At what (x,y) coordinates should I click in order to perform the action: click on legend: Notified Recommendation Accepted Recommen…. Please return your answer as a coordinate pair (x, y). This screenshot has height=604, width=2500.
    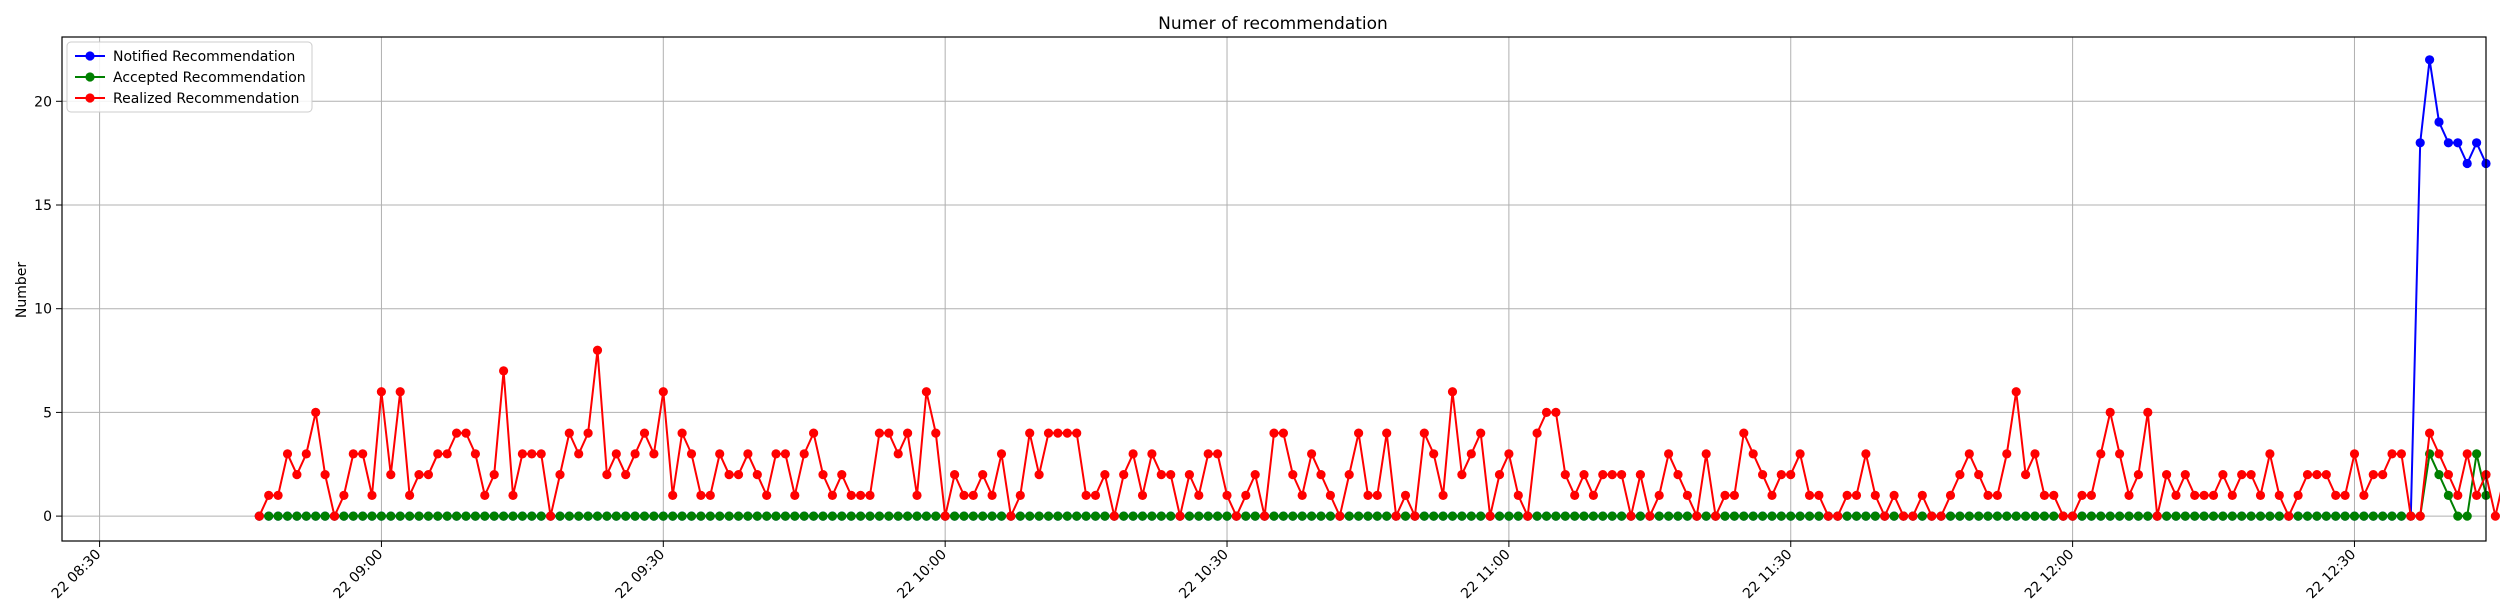
    Looking at the image, I should click on (189, 77).